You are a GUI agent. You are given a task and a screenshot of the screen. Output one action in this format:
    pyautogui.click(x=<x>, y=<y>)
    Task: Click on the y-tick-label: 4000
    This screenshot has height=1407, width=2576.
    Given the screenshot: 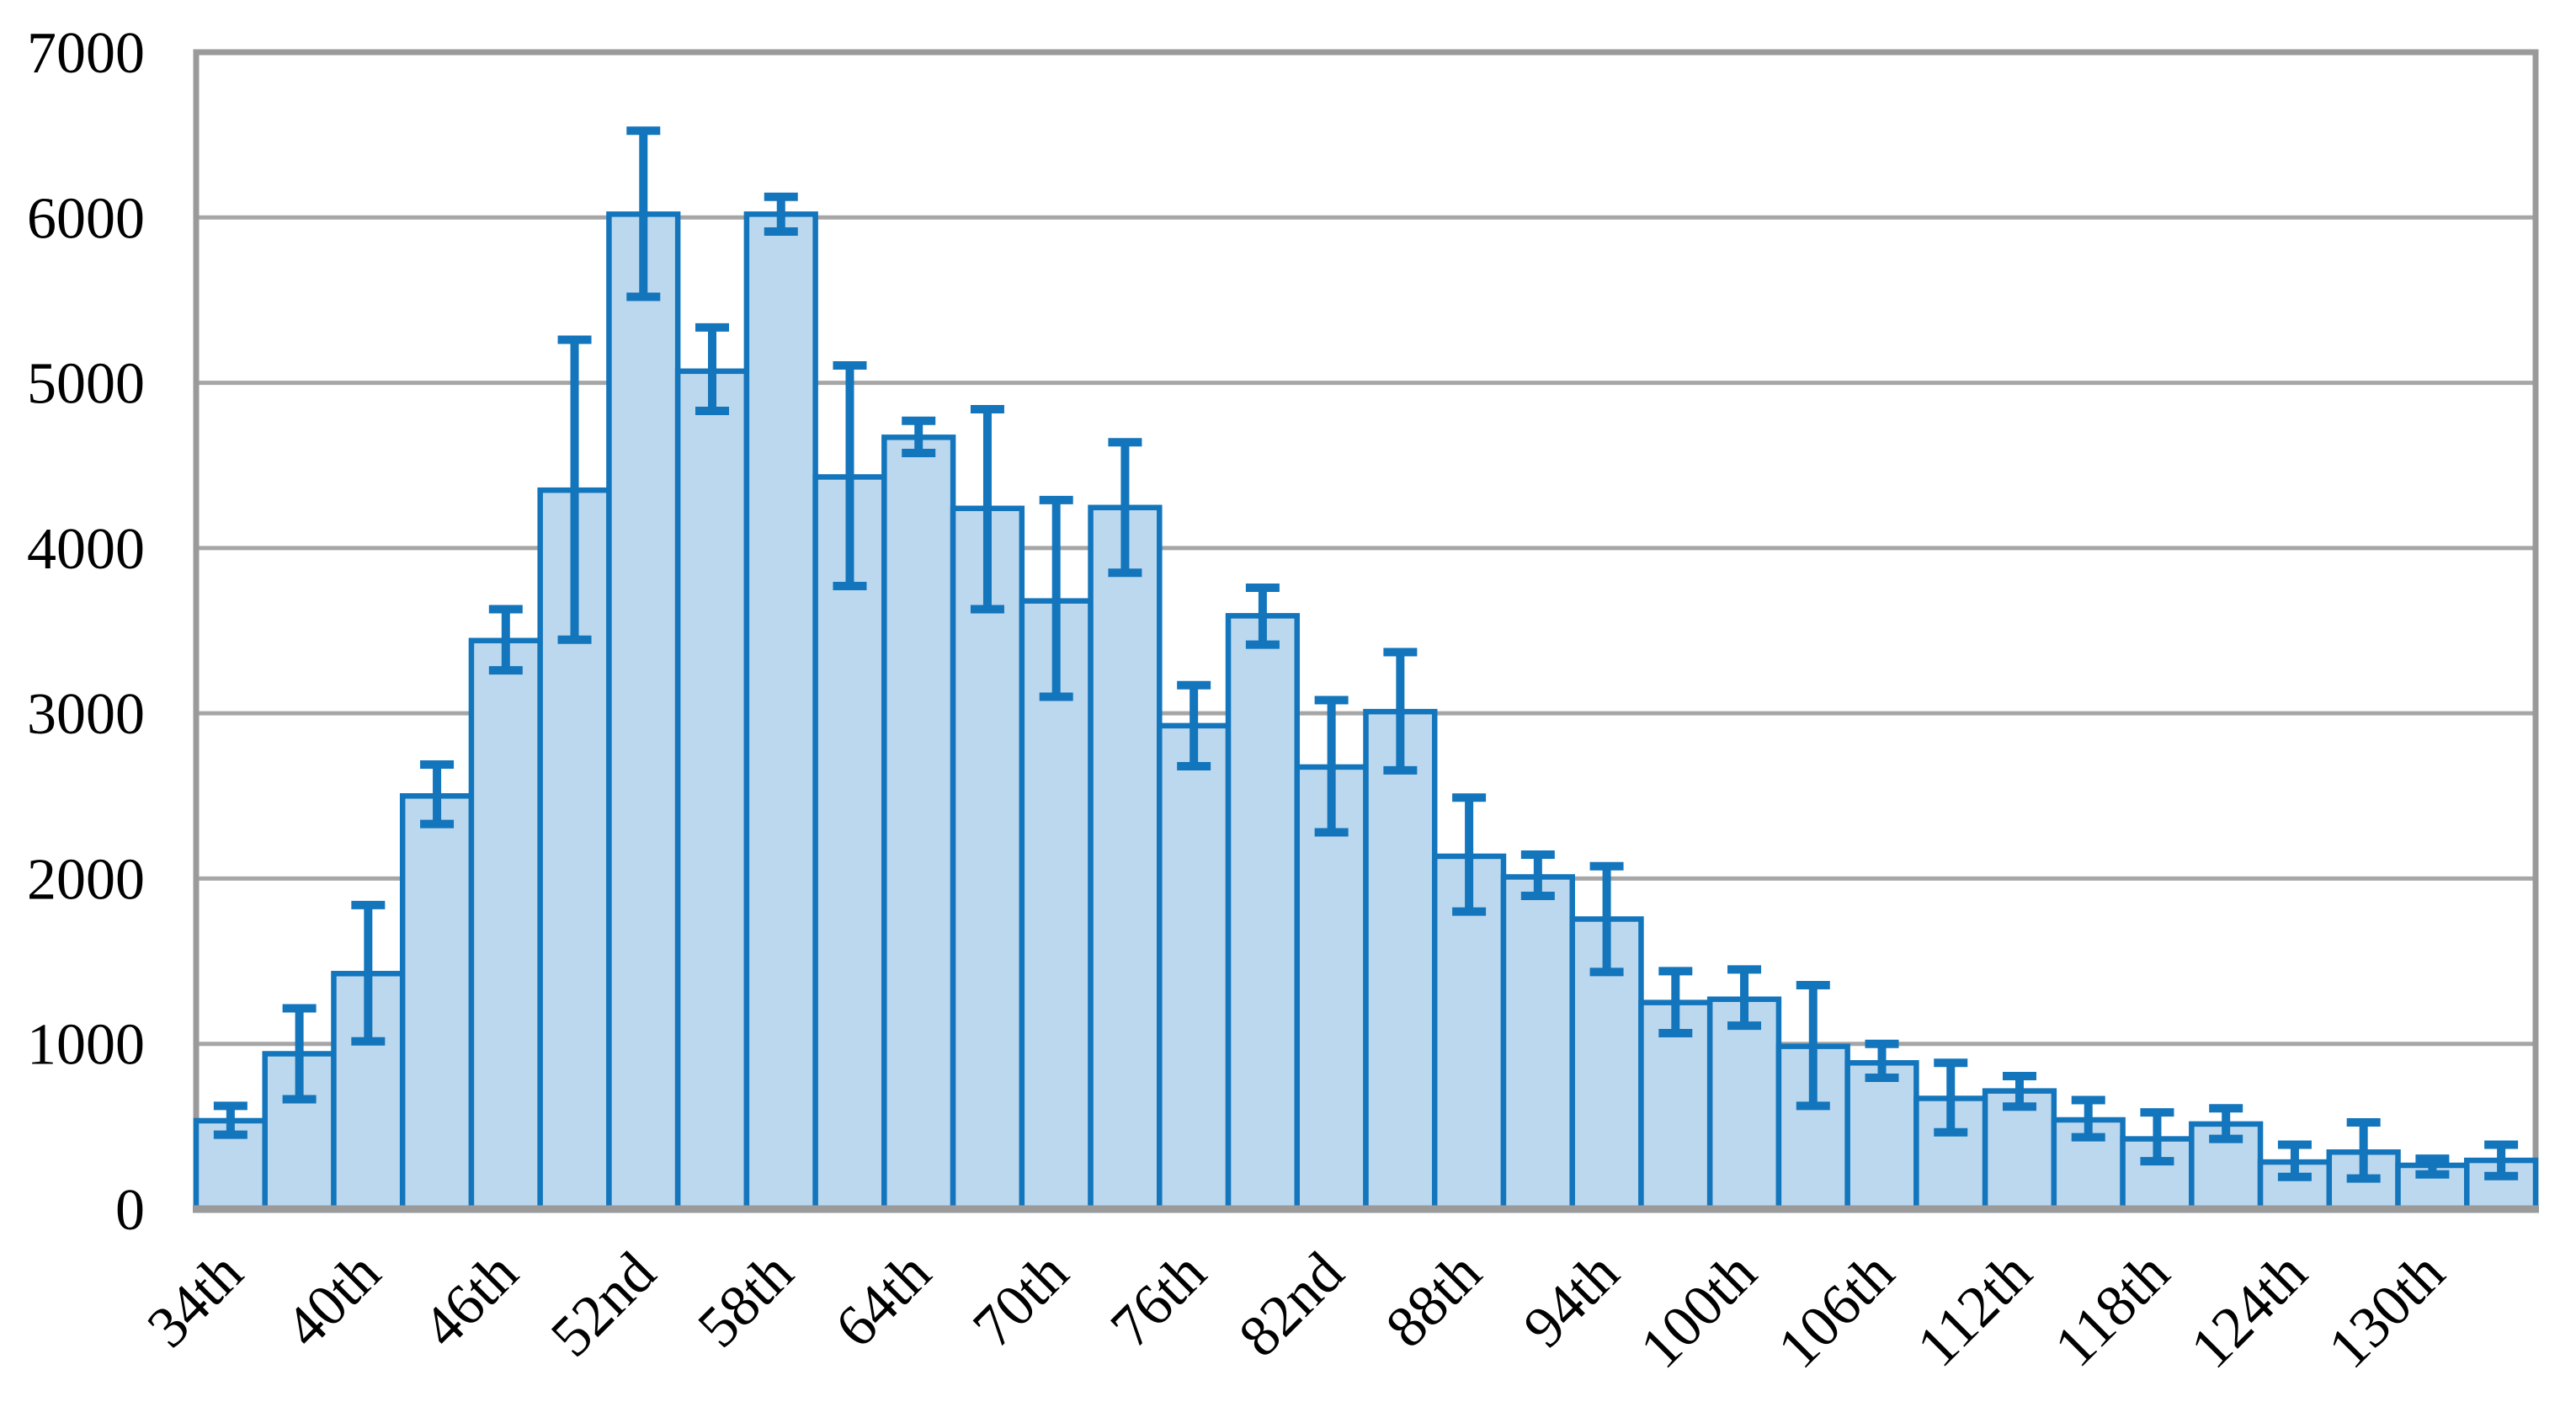 What is the action you would take?
    pyautogui.click(x=86, y=549)
    